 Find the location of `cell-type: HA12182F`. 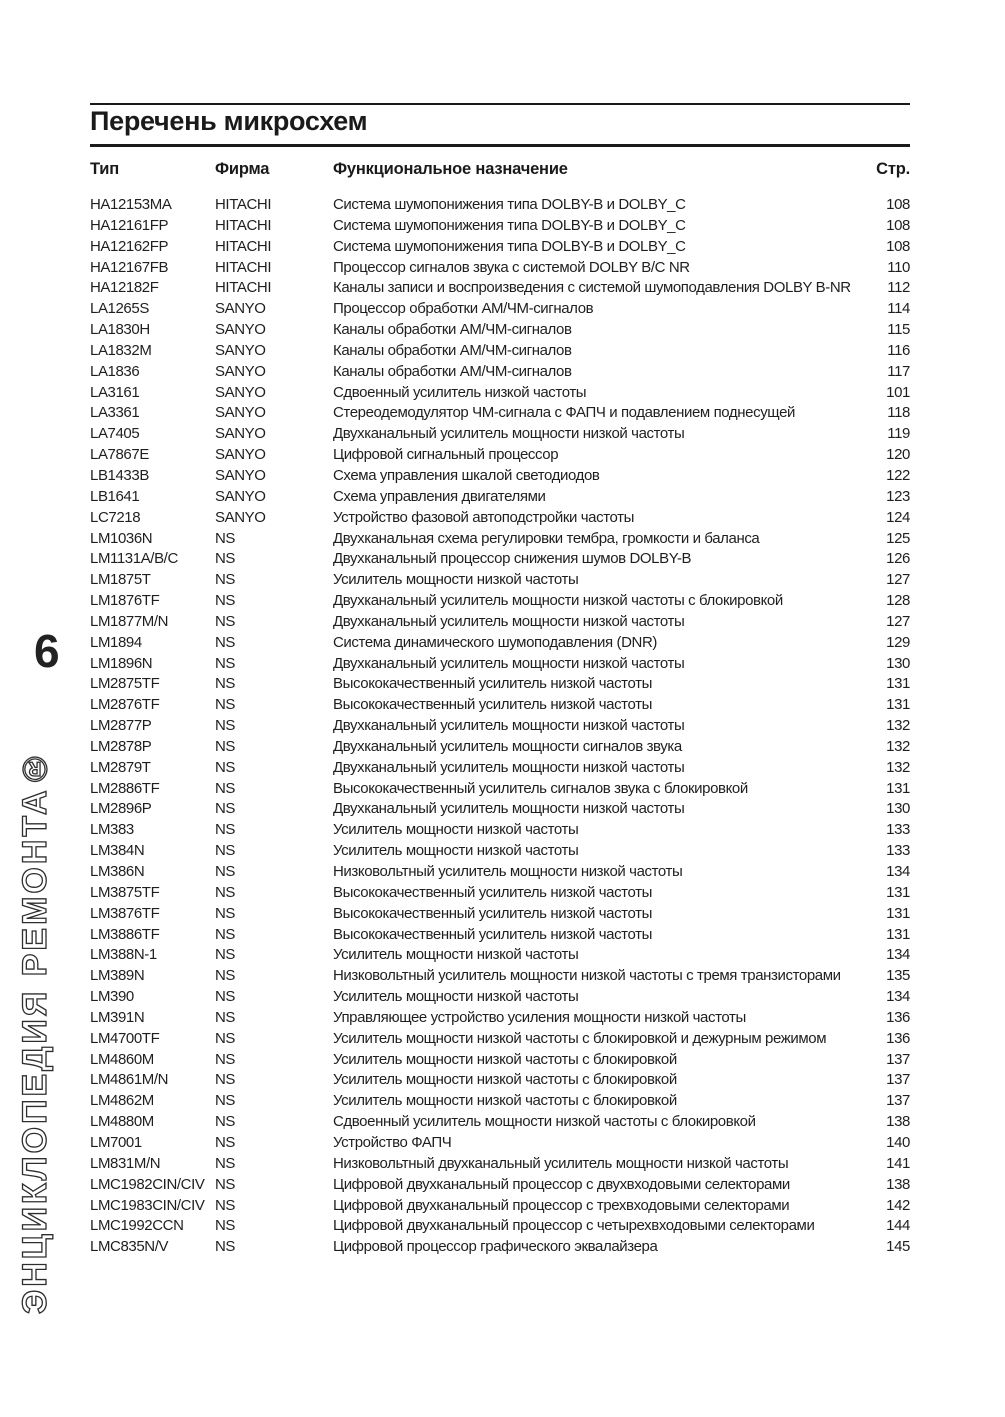

cell-type: HA12182F is located at coordinates (124, 288).